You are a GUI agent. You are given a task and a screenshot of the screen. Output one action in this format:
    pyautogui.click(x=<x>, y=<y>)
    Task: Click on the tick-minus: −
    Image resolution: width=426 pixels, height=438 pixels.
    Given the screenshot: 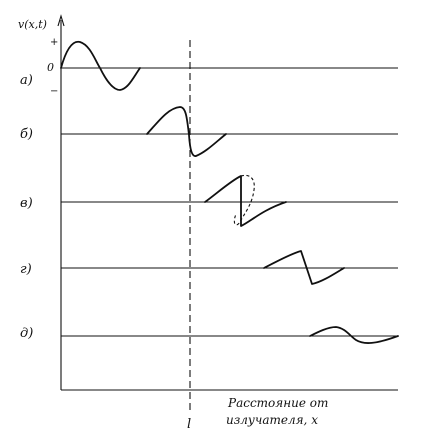 What is the action you would take?
    pyautogui.click(x=54, y=91)
    